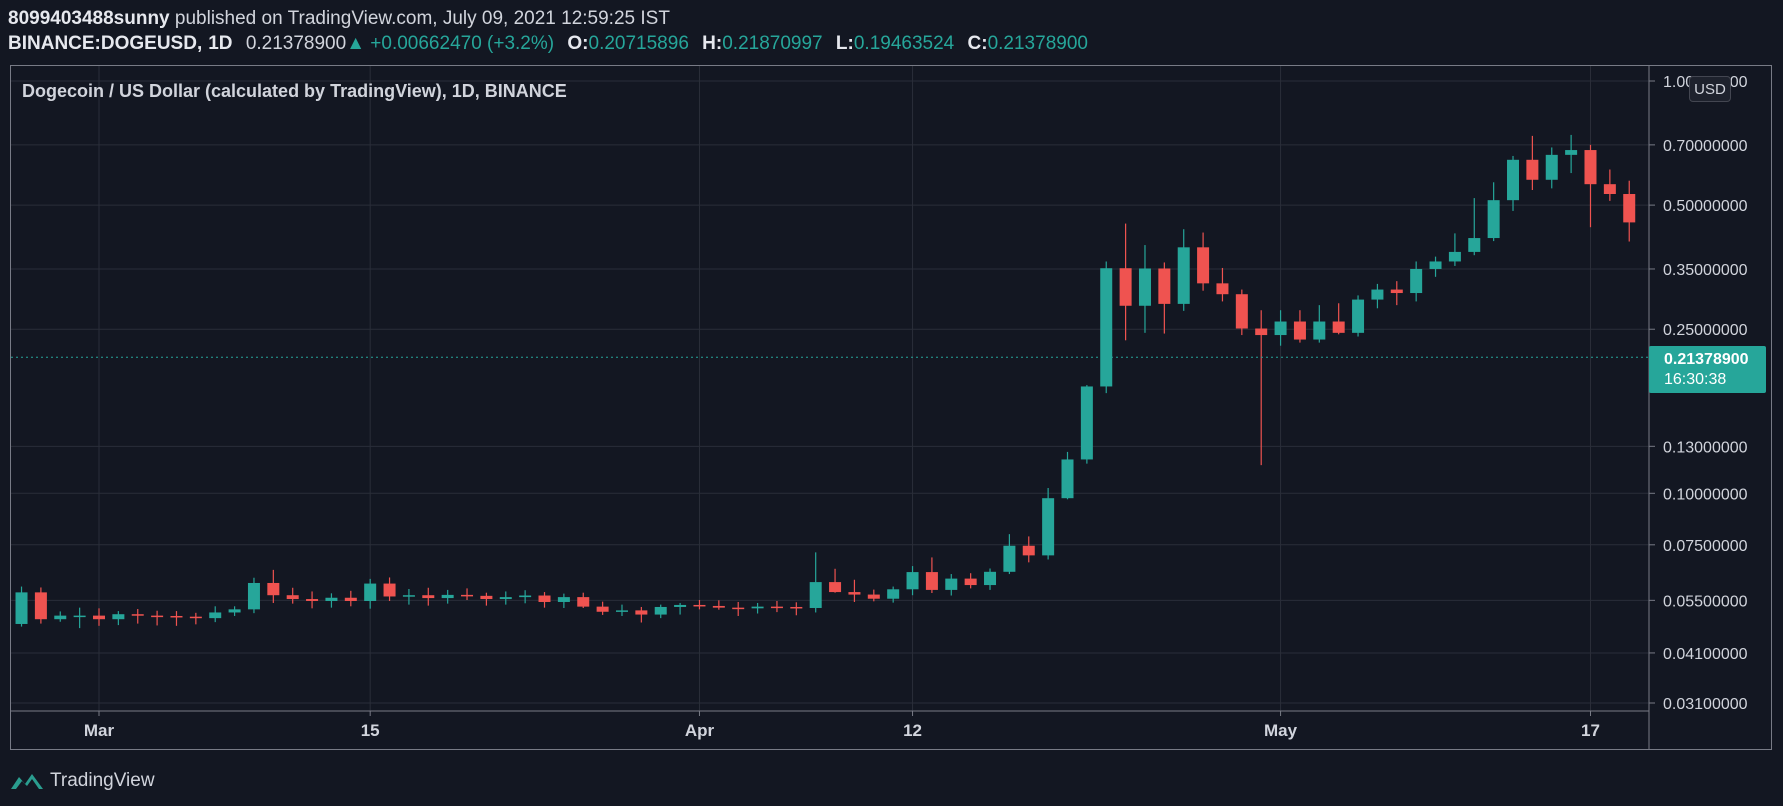  I want to click on tradingview-brand: TradingView, so click(82, 781).